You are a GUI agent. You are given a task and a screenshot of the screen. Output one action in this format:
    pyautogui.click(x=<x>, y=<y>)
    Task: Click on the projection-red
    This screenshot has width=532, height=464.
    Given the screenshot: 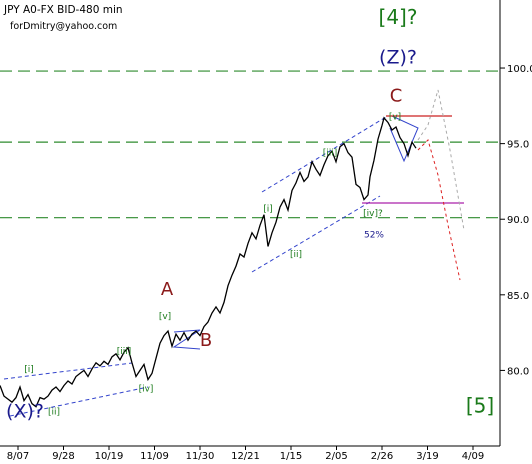 What is the action you would take?
    pyautogui.click(x=439, y=210)
    